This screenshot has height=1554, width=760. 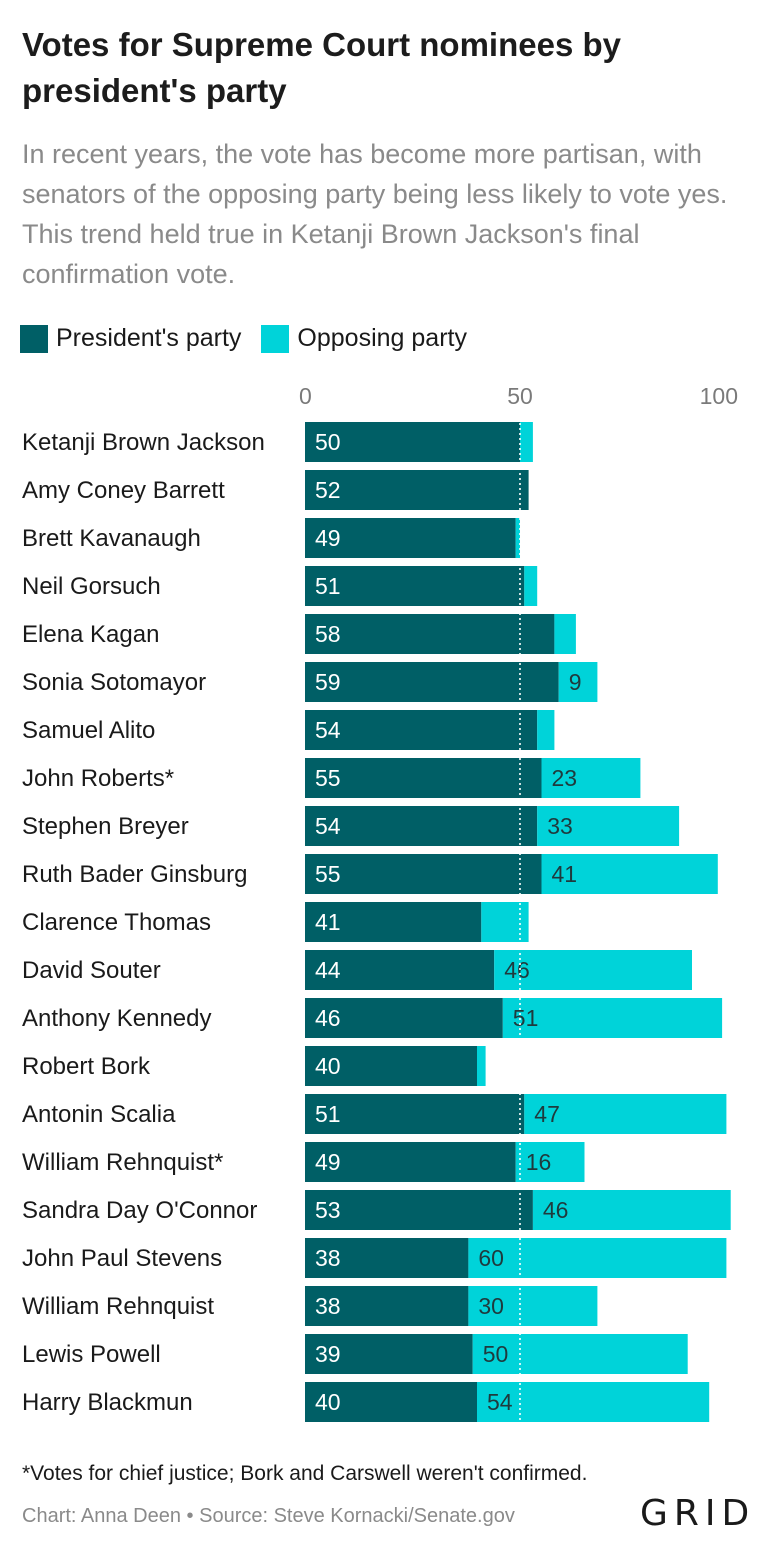 I want to click on bar-presidents-party-lewis-powell, so click(x=389, y=1354).